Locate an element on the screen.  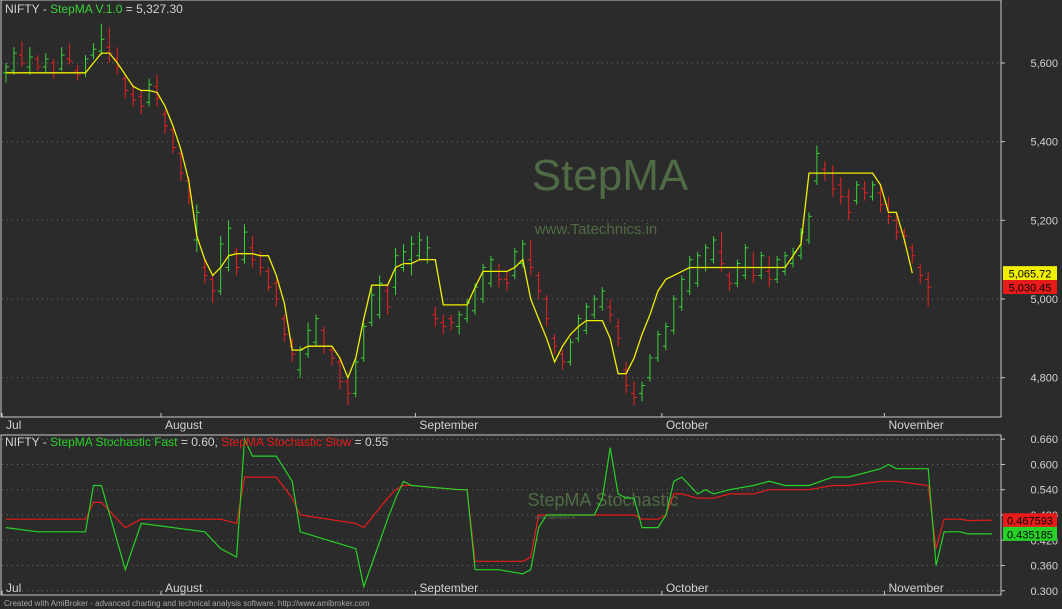
value-tag-label: 5,030.45 is located at coordinates (1030, 289).